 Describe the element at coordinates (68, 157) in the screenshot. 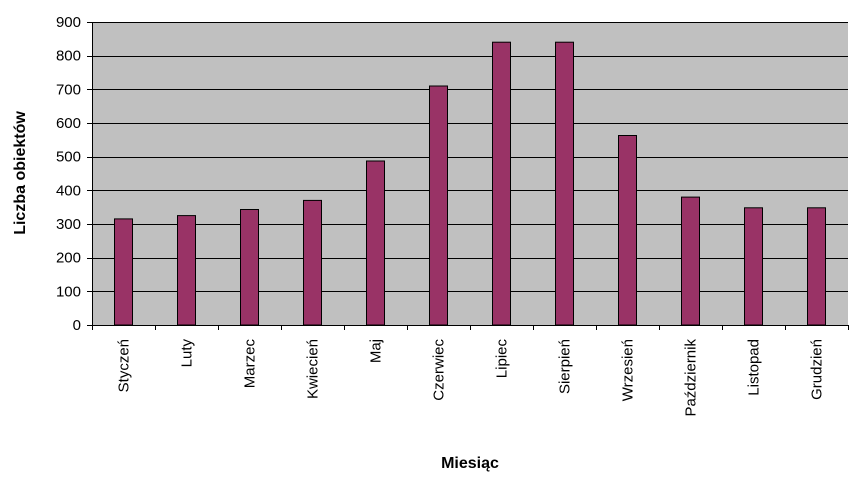

I see `y-tick-label: 500` at that location.